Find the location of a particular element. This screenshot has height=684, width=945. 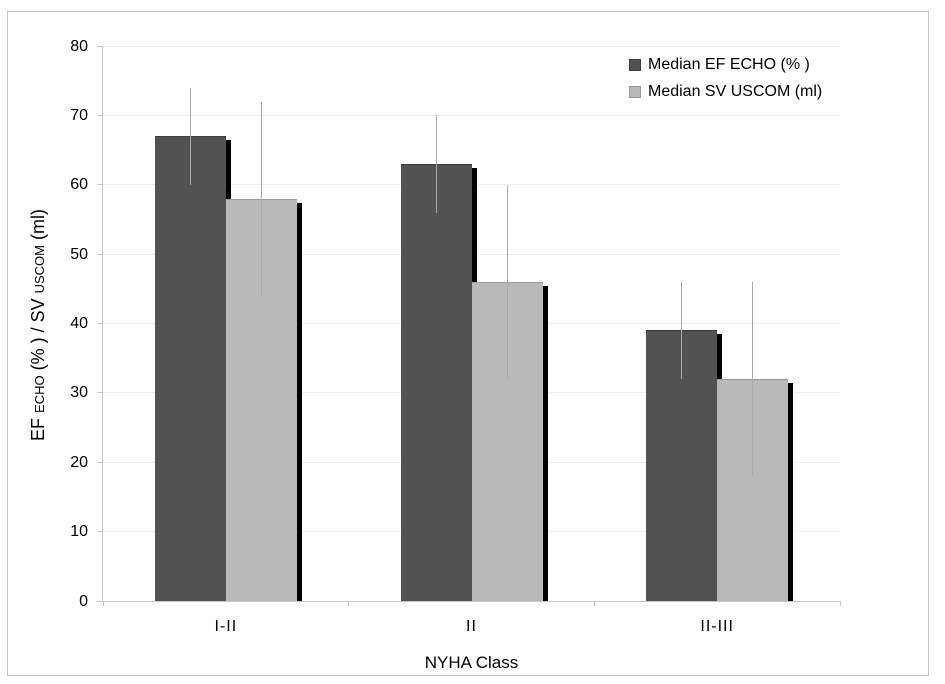

y-axis-title-part: EF is located at coordinates (38, 426).